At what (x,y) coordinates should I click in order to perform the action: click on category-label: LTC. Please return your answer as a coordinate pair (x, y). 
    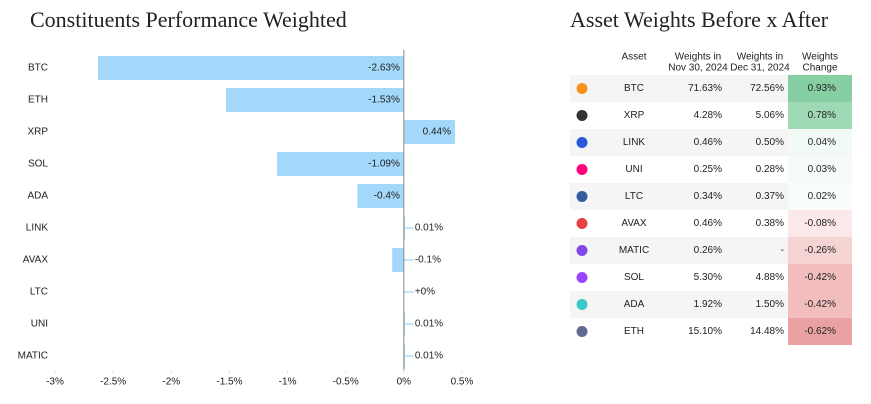
    Looking at the image, I should click on (39, 292).